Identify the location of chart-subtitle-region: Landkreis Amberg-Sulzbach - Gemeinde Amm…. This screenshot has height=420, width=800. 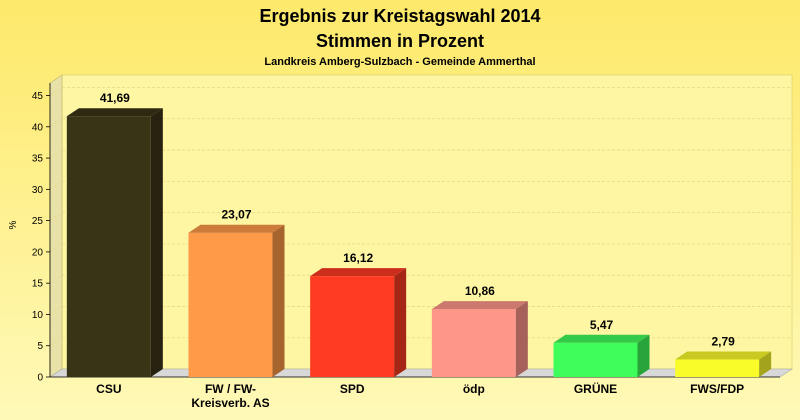
(399, 62).